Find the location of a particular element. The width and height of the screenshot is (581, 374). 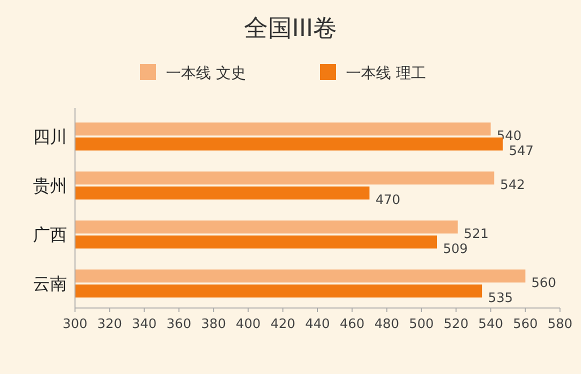

x-tick-label: 360 is located at coordinates (179, 324).